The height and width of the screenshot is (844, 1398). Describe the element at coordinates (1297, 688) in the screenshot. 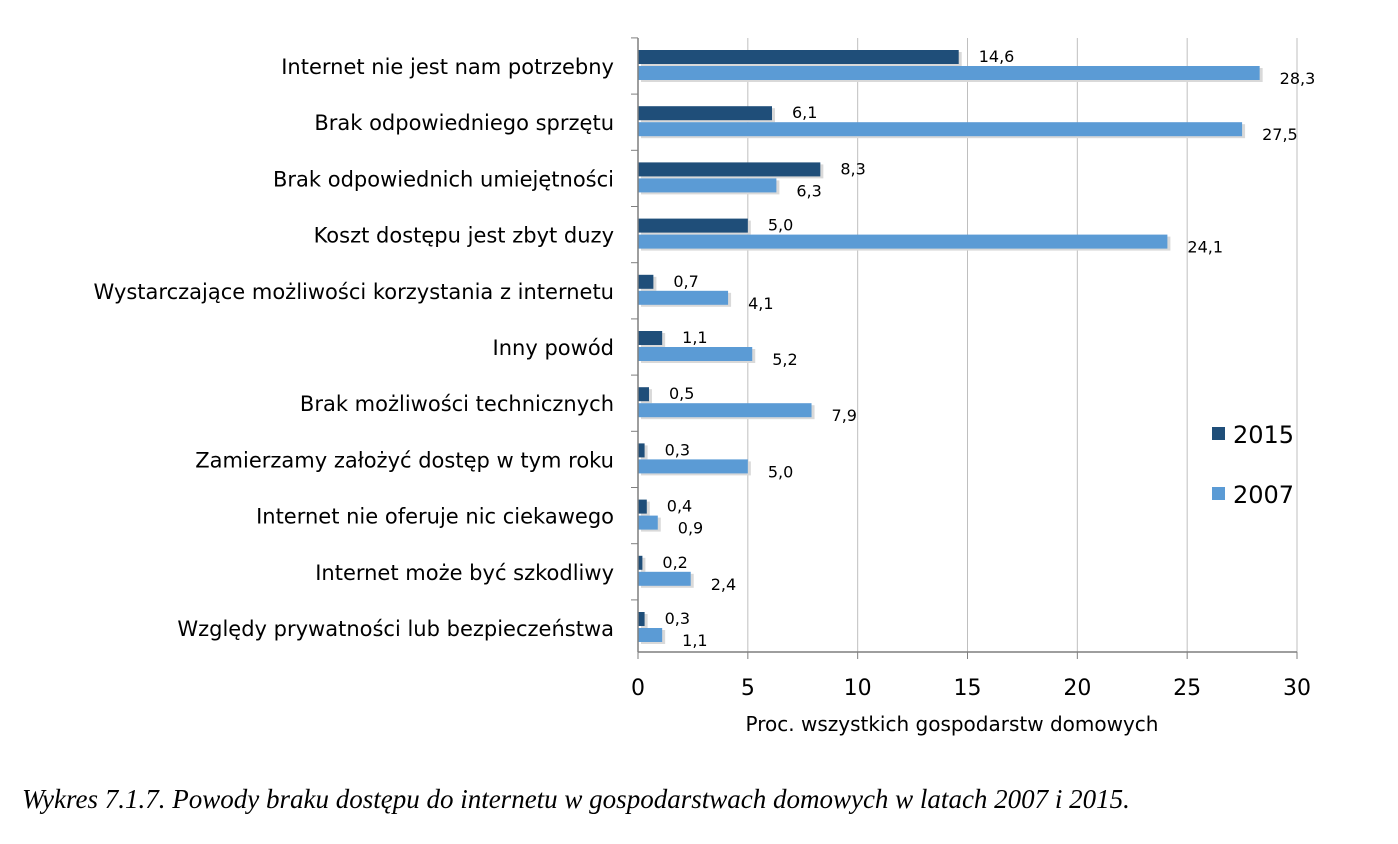

I see `x-tick-label: 30` at that location.